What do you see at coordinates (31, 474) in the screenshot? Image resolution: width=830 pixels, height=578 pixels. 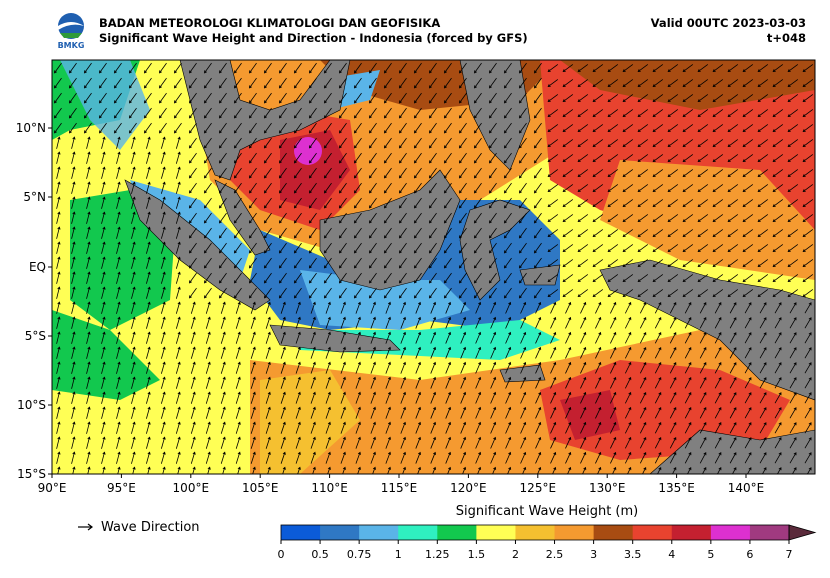 I see `lat-label: 15°S` at bounding box center [31, 474].